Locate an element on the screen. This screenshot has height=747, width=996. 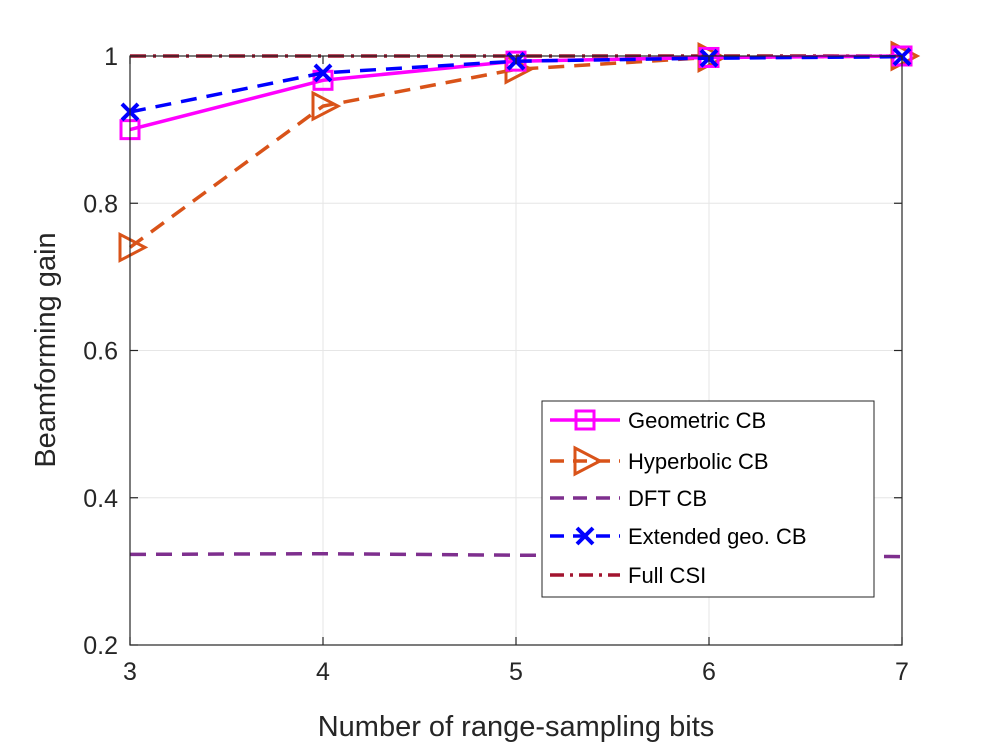
y-tick-label: 1 is located at coordinates (111, 57).